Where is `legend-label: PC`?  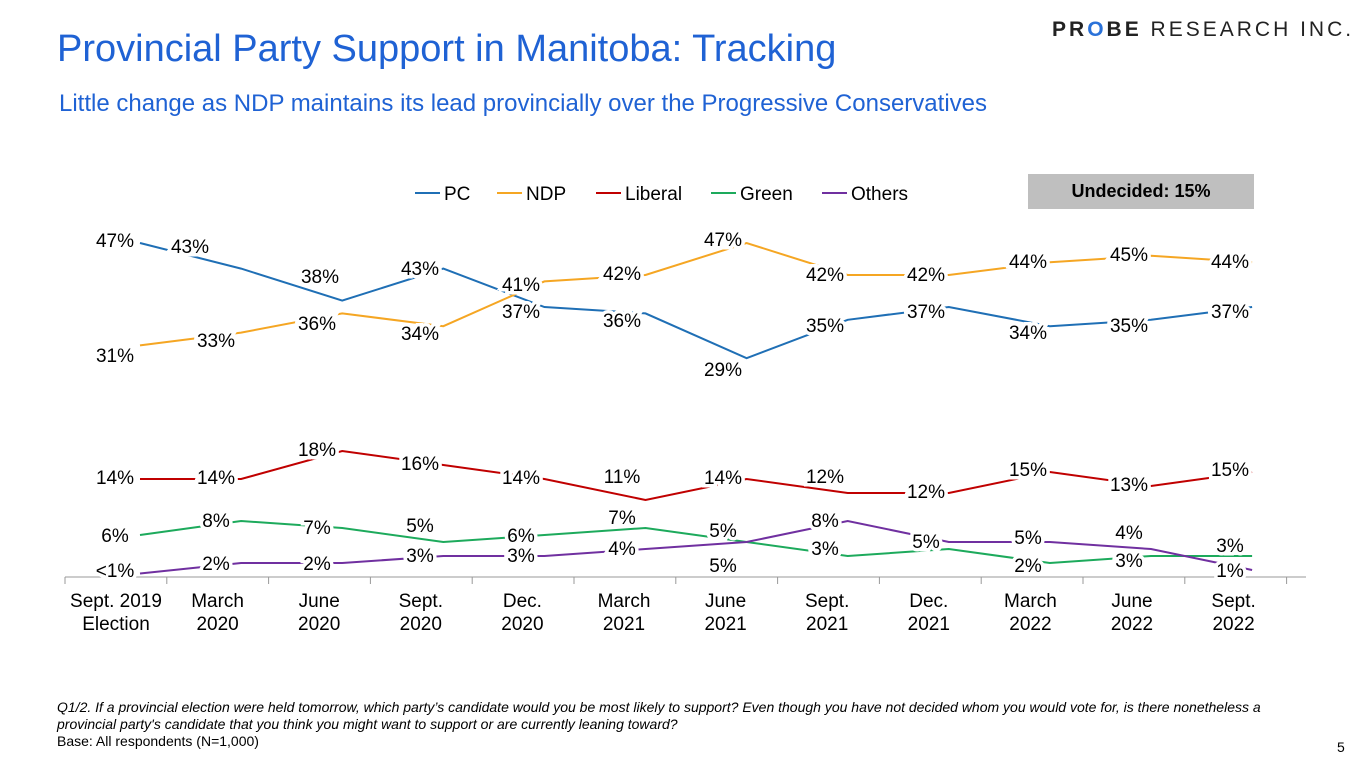
legend-label: PC is located at coordinates (457, 194).